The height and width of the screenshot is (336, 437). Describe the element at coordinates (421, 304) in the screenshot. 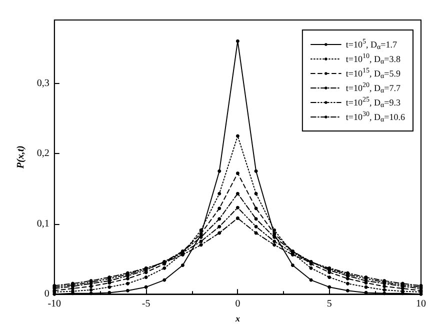

I see `x-tick-label: 10` at that location.